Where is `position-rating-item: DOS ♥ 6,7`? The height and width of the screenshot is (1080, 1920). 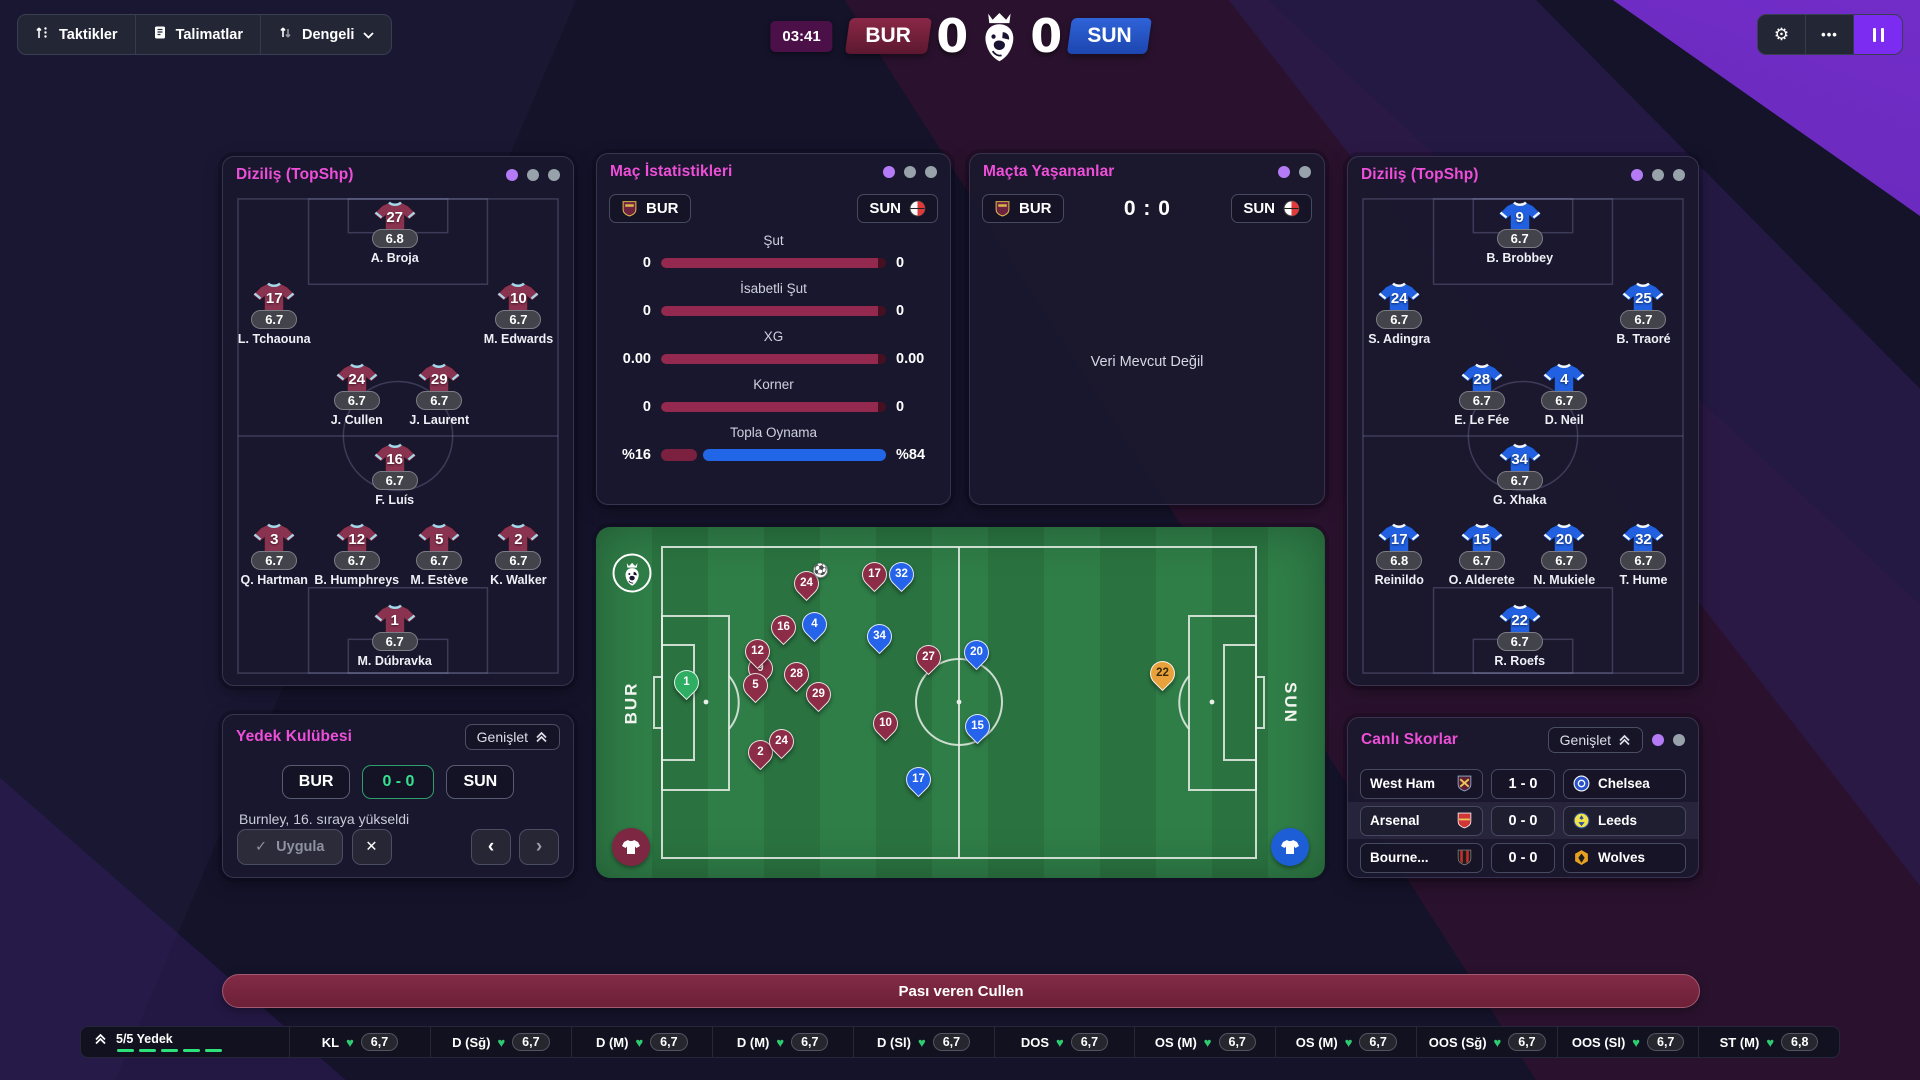
position-rating-item: DOS ♥ 6,7 is located at coordinates (1064, 1042).